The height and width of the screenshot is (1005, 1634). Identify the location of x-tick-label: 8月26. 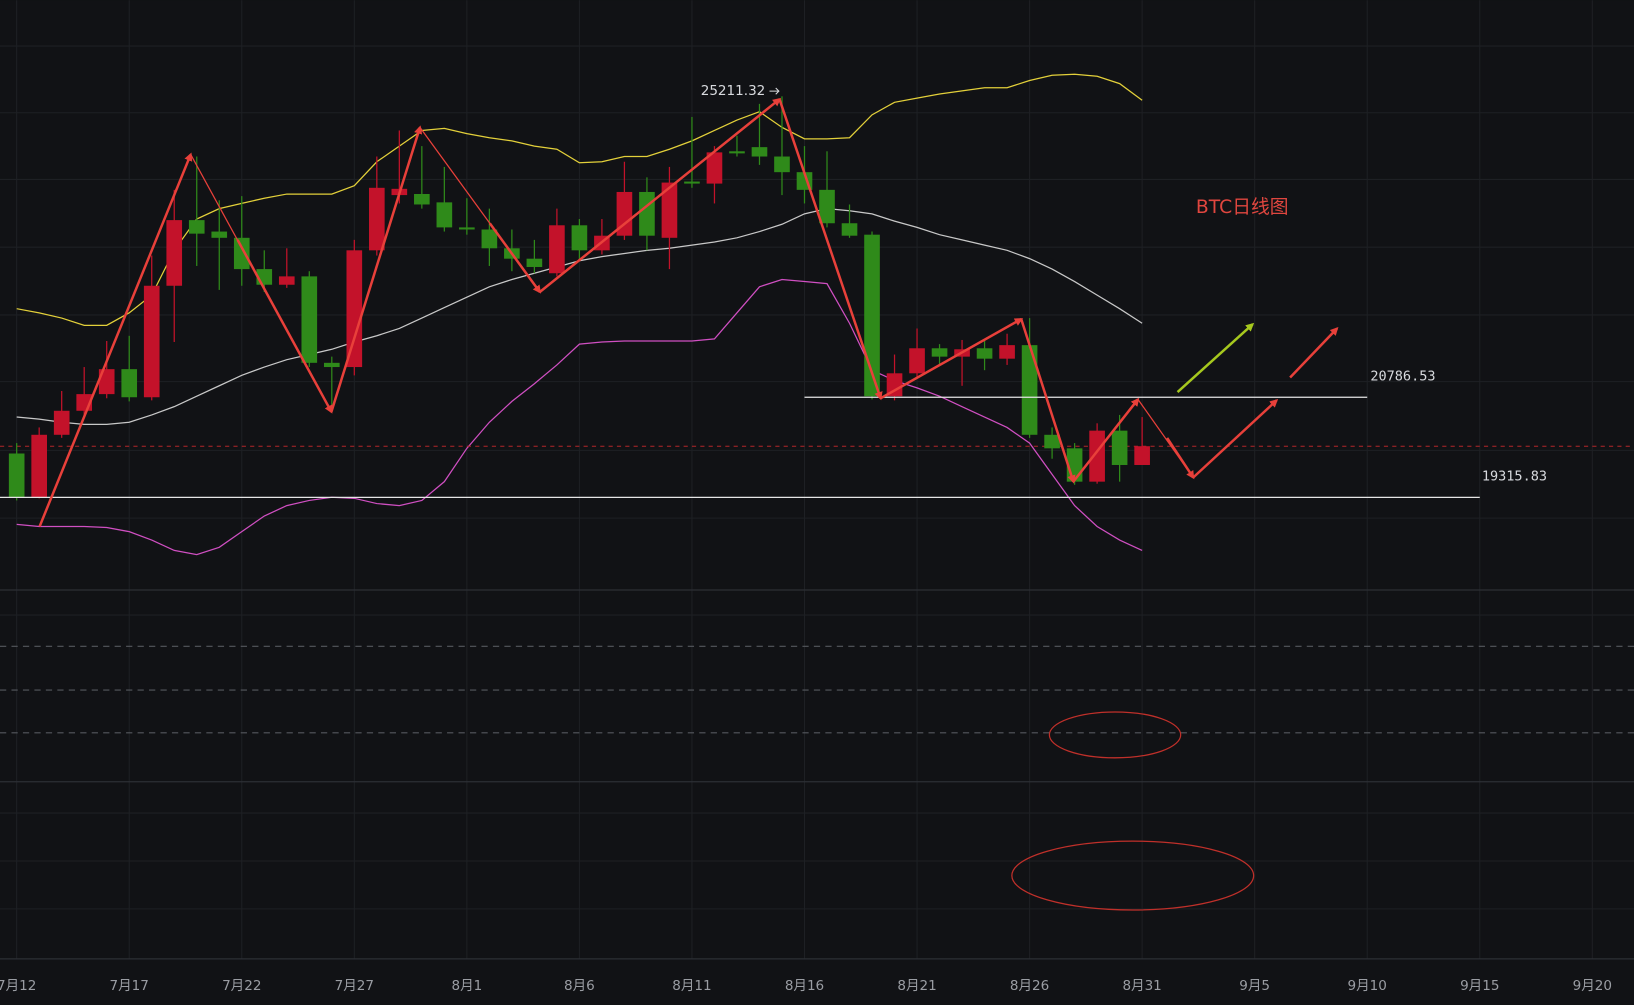
(1029, 986).